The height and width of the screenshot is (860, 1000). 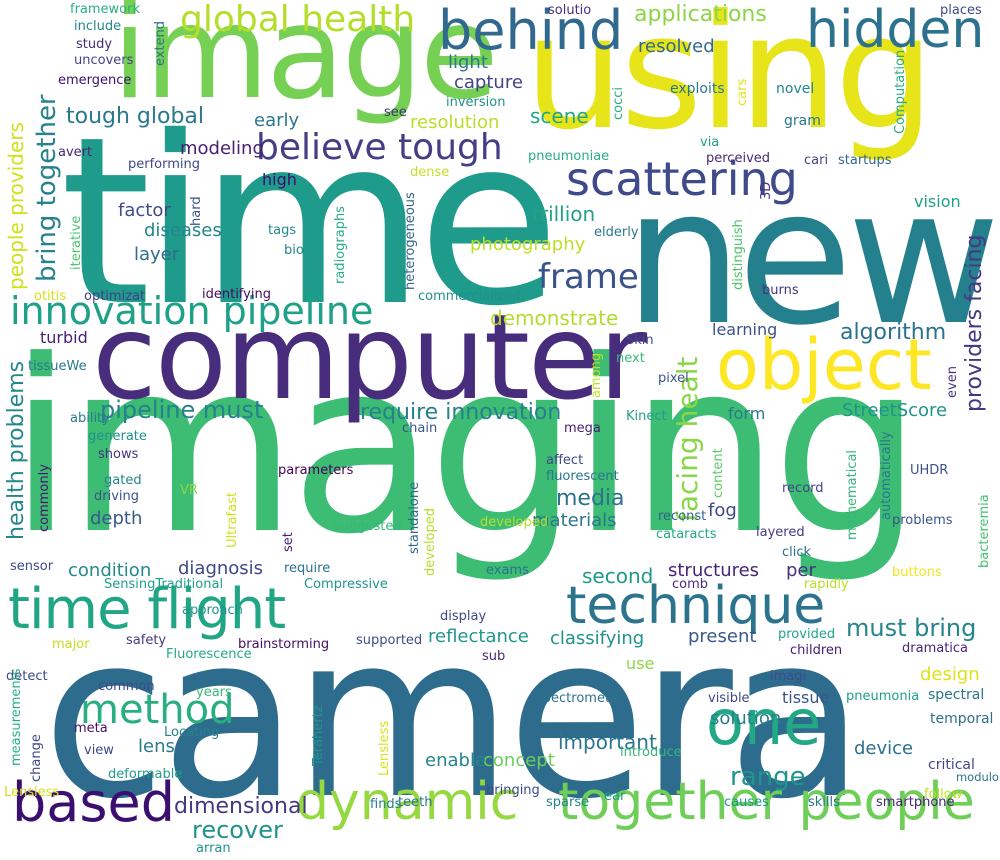 What do you see at coordinates (430, 541) in the screenshot?
I see `word-developed: developed` at bounding box center [430, 541].